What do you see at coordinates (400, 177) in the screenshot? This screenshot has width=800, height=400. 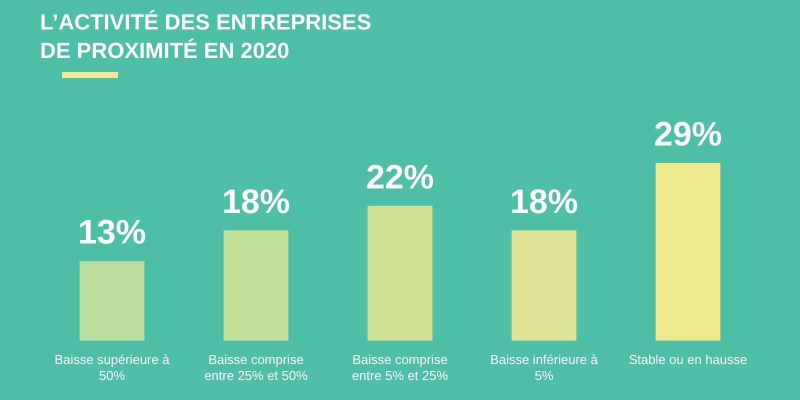 I see `data-label: 22%` at bounding box center [400, 177].